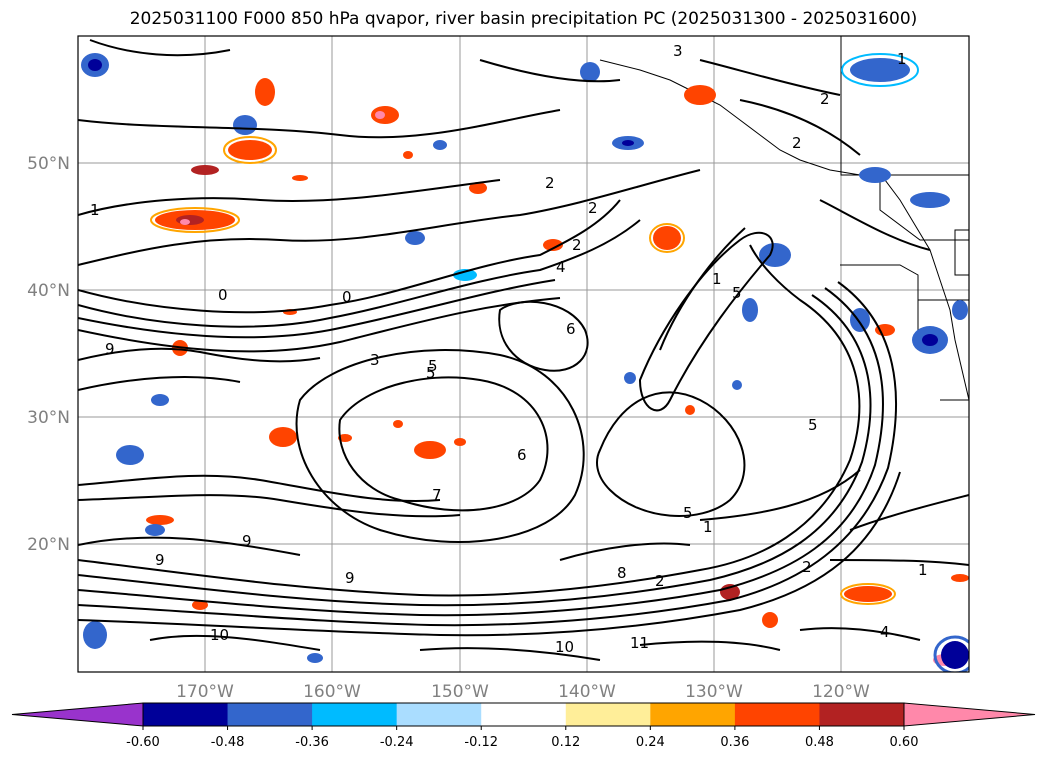 This screenshot has width=1047, height=765. I want to click on colorbar-tick-label: 0.60, so click(904, 742).